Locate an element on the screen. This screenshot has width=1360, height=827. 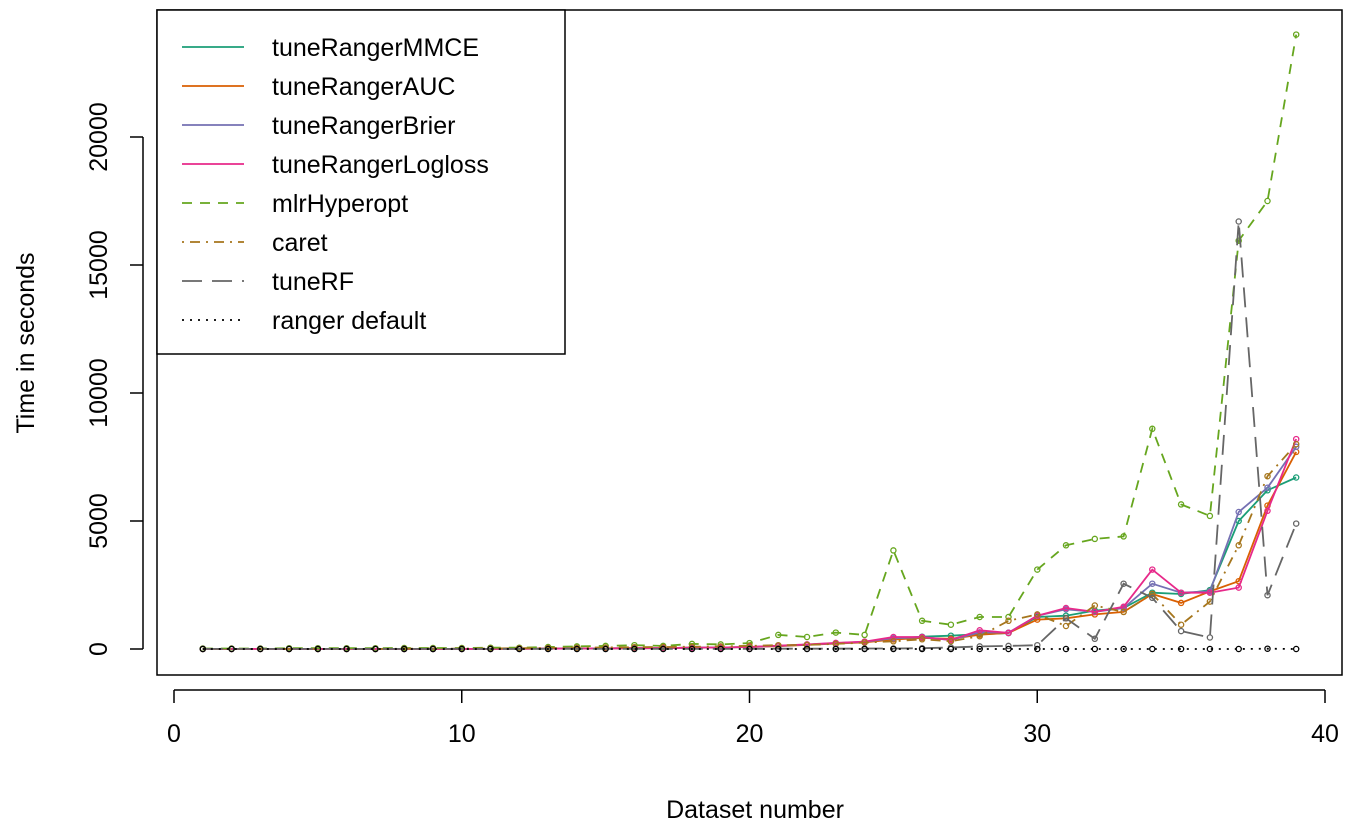
y-tick-label: 5000 is located at coordinates (99, 521).